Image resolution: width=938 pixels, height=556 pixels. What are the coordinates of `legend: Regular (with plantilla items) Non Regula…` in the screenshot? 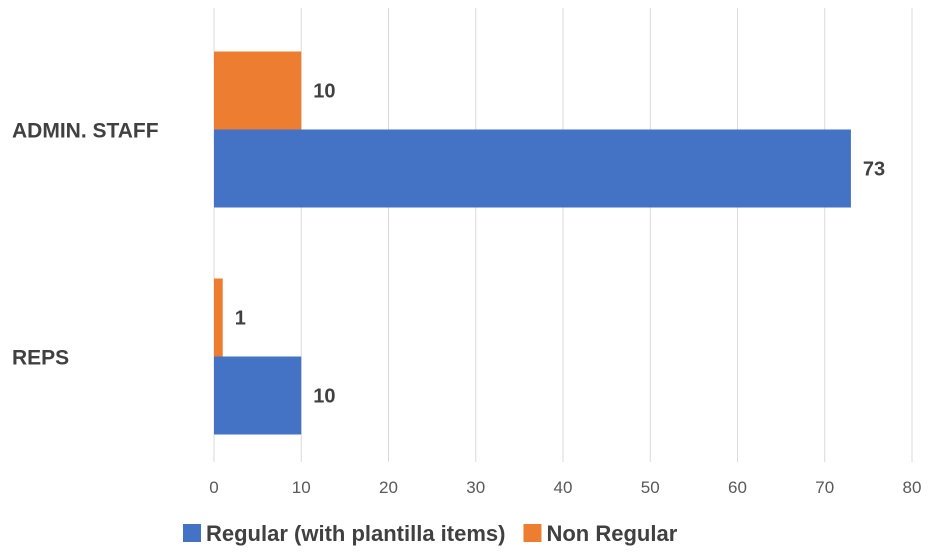 It's located at (430, 533).